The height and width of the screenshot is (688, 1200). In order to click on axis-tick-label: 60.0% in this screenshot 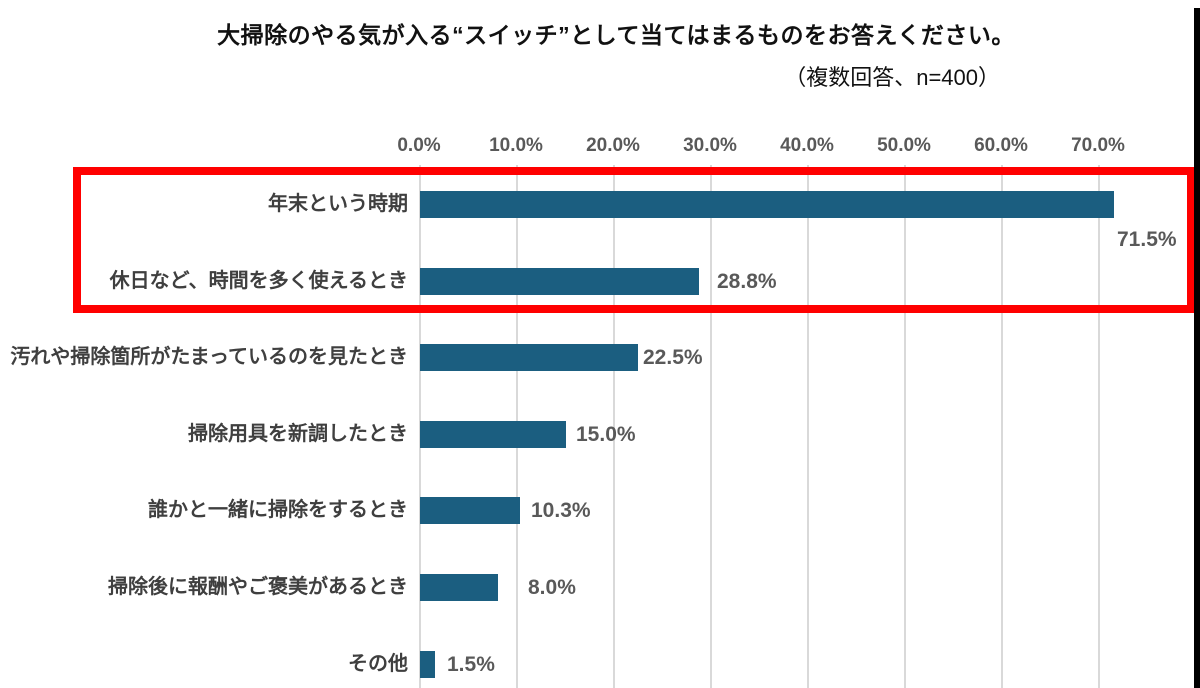, I will do `click(1001, 145)`.